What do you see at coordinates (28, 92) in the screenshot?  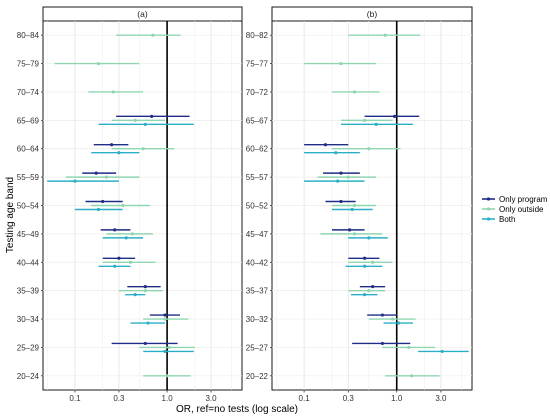 I see `y-tick-label: 70–74` at bounding box center [28, 92].